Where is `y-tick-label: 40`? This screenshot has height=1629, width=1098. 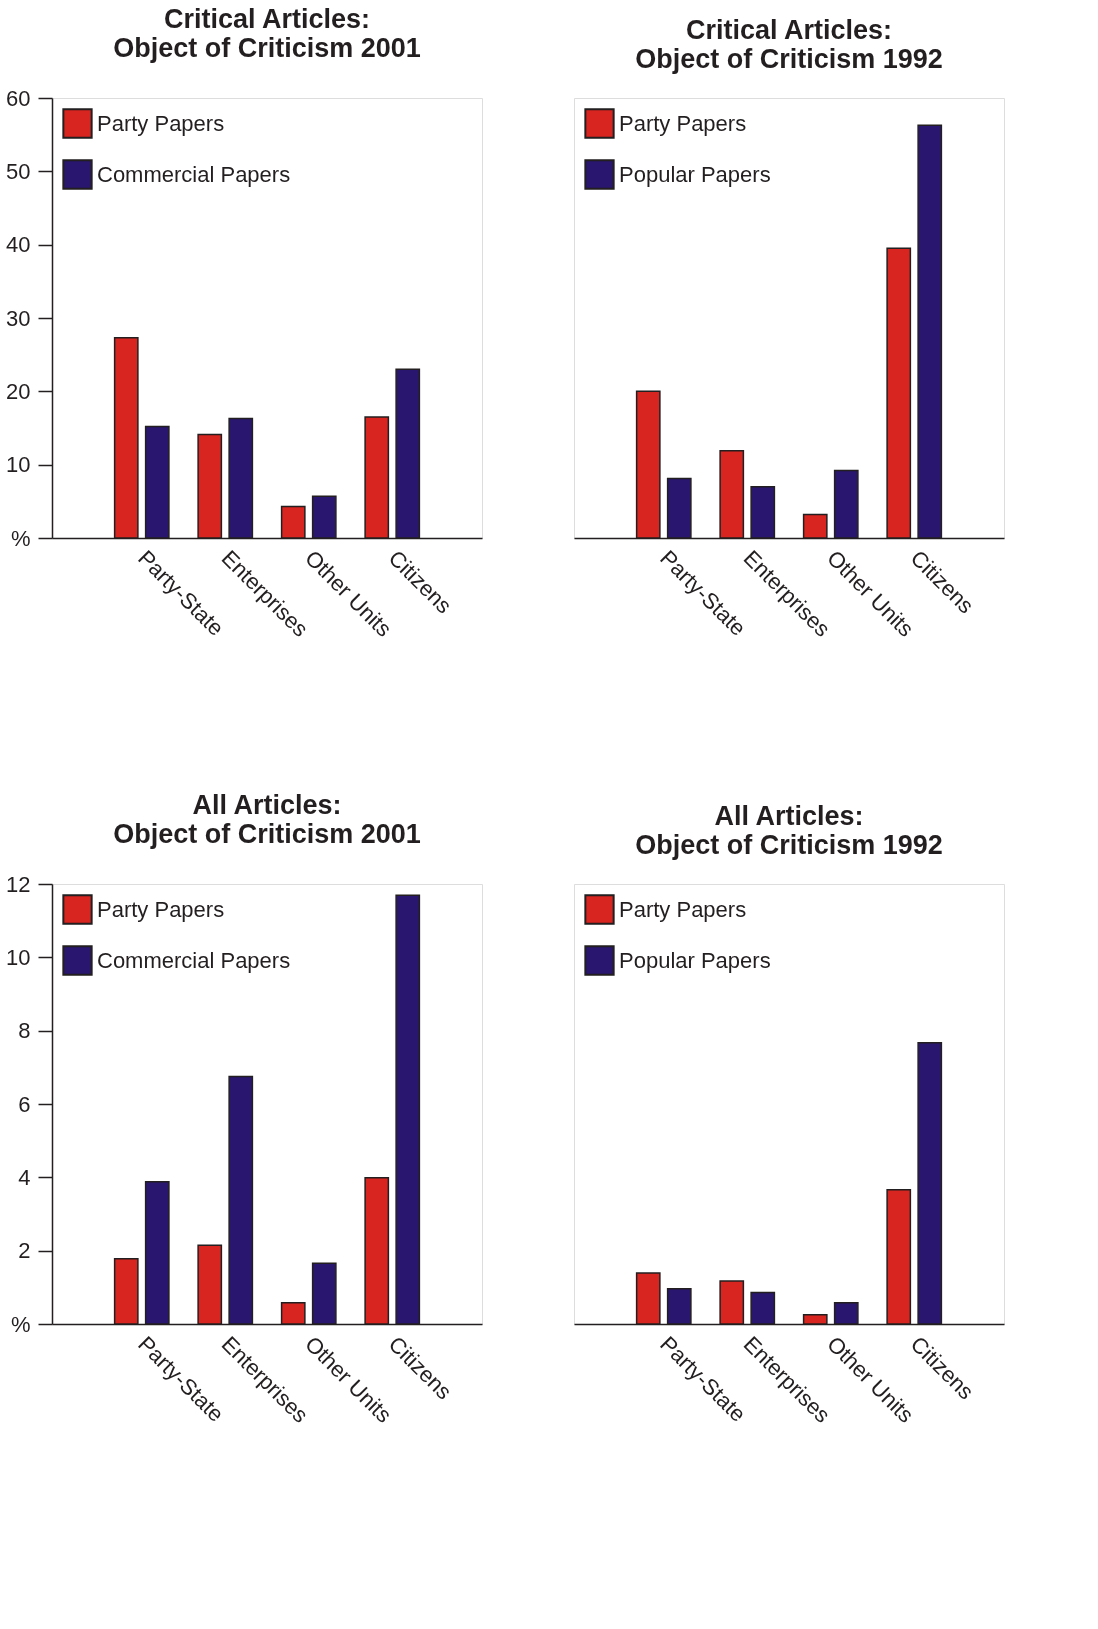
y-tick-label: 40 is located at coordinates (18, 245).